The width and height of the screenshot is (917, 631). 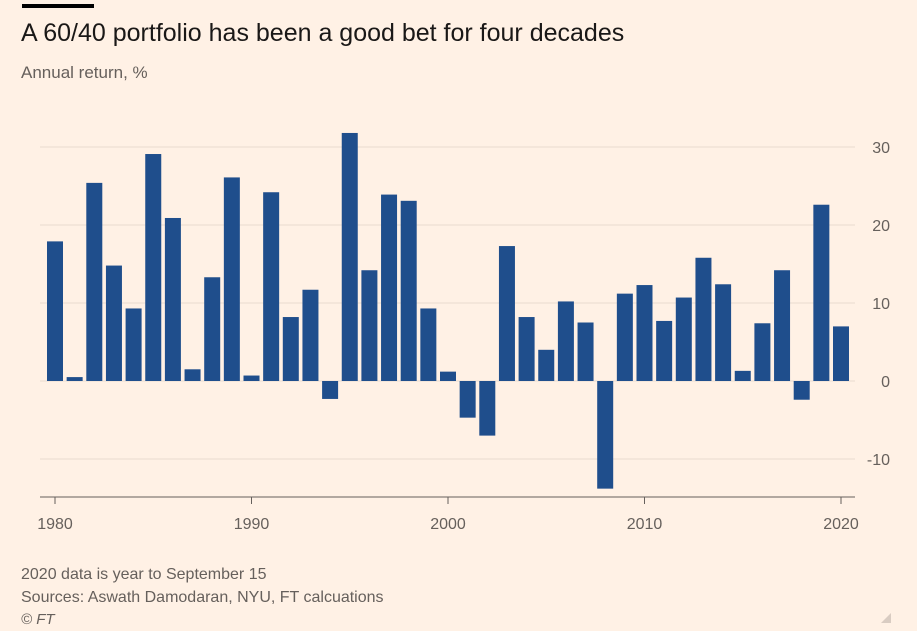 I want to click on y-tick-label: 20, so click(x=881, y=226).